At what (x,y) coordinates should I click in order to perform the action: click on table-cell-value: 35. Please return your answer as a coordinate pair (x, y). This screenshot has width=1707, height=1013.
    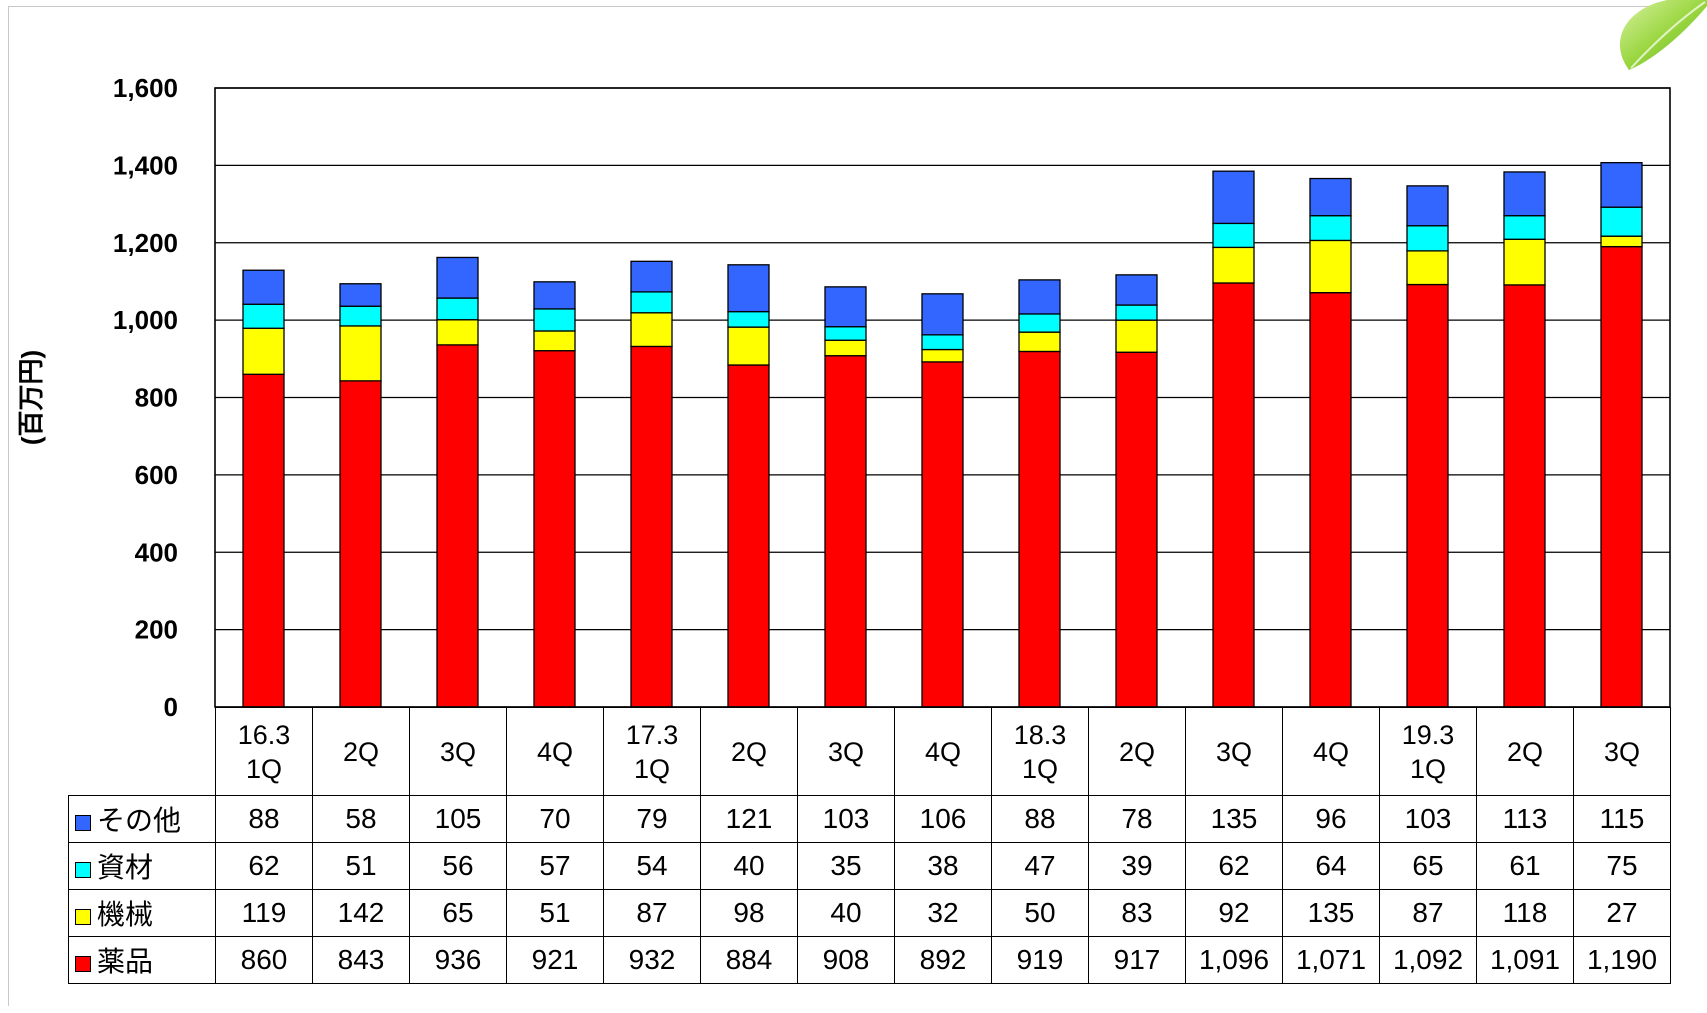
    Looking at the image, I should click on (846, 866).